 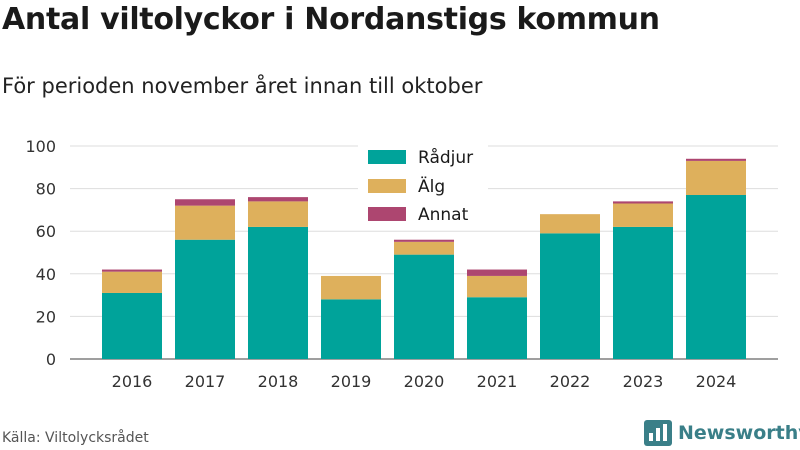 What do you see at coordinates (445, 157) in the screenshot?
I see `legend-label: Rådjur` at bounding box center [445, 157].